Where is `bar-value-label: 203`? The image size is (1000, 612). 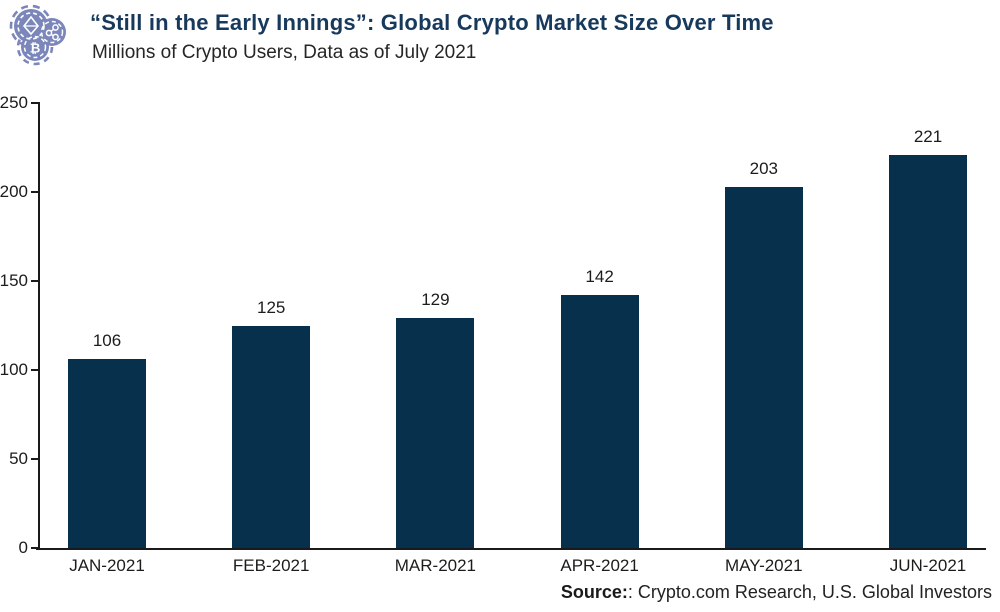
bar-value-label: 203 is located at coordinates (763, 168).